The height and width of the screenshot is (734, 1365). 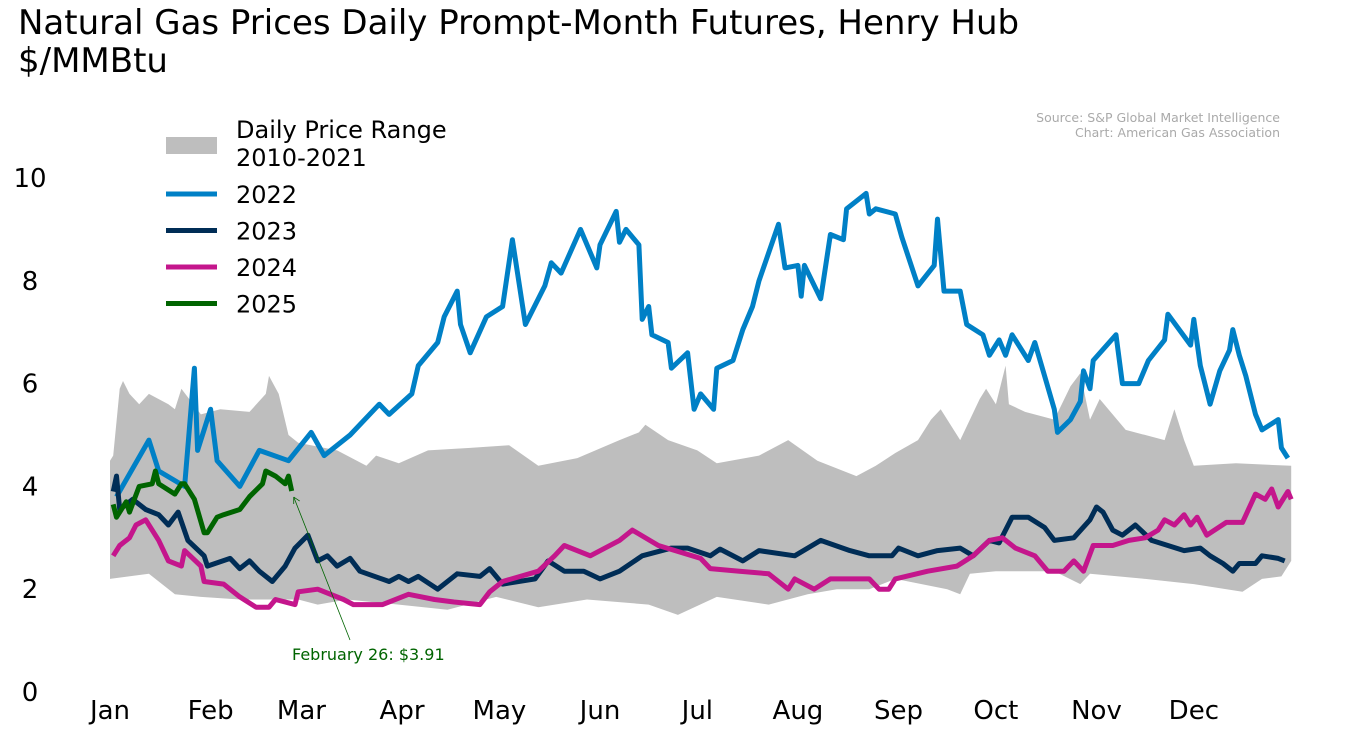 What do you see at coordinates (1158, 117) in the screenshot?
I see `source-text: Source: S&P Global Market Intelligence` at bounding box center [1158, 117].